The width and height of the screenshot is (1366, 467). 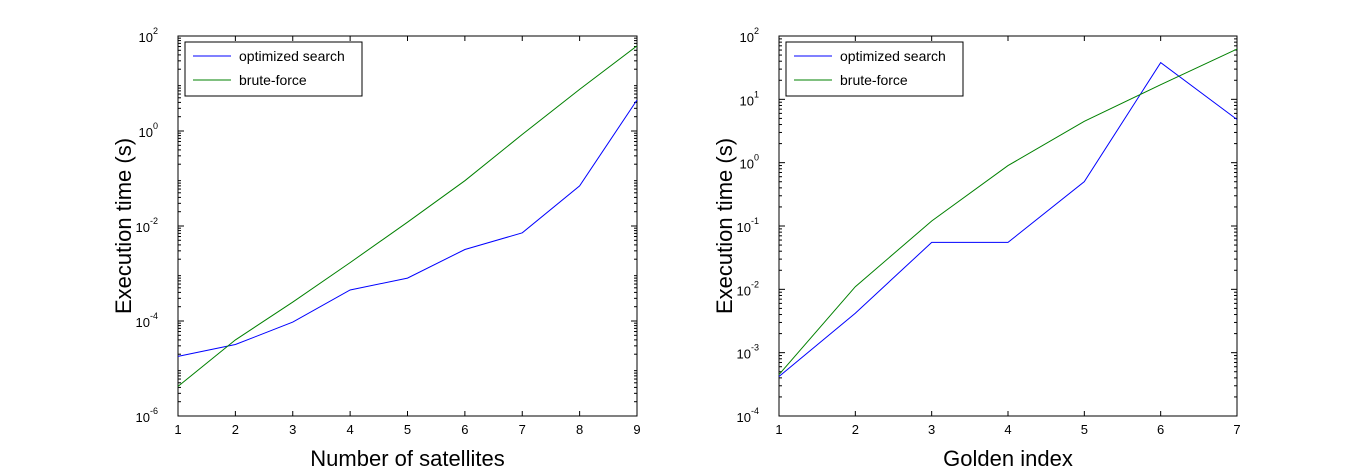 I want to click on y-tick-exponent: -1, so click(x=755, y=221).